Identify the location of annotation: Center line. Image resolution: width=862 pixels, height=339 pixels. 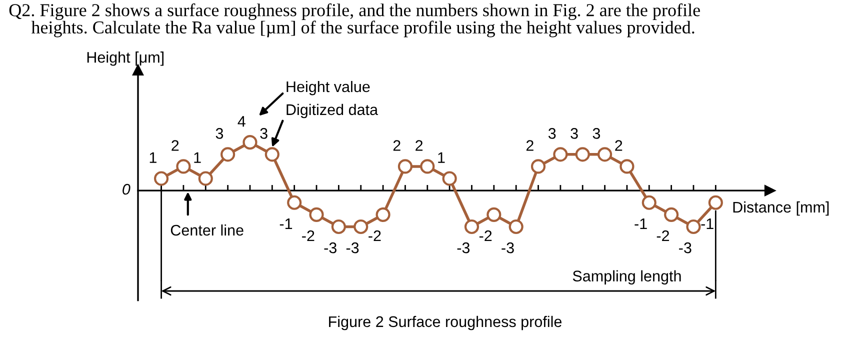
(207, 230).